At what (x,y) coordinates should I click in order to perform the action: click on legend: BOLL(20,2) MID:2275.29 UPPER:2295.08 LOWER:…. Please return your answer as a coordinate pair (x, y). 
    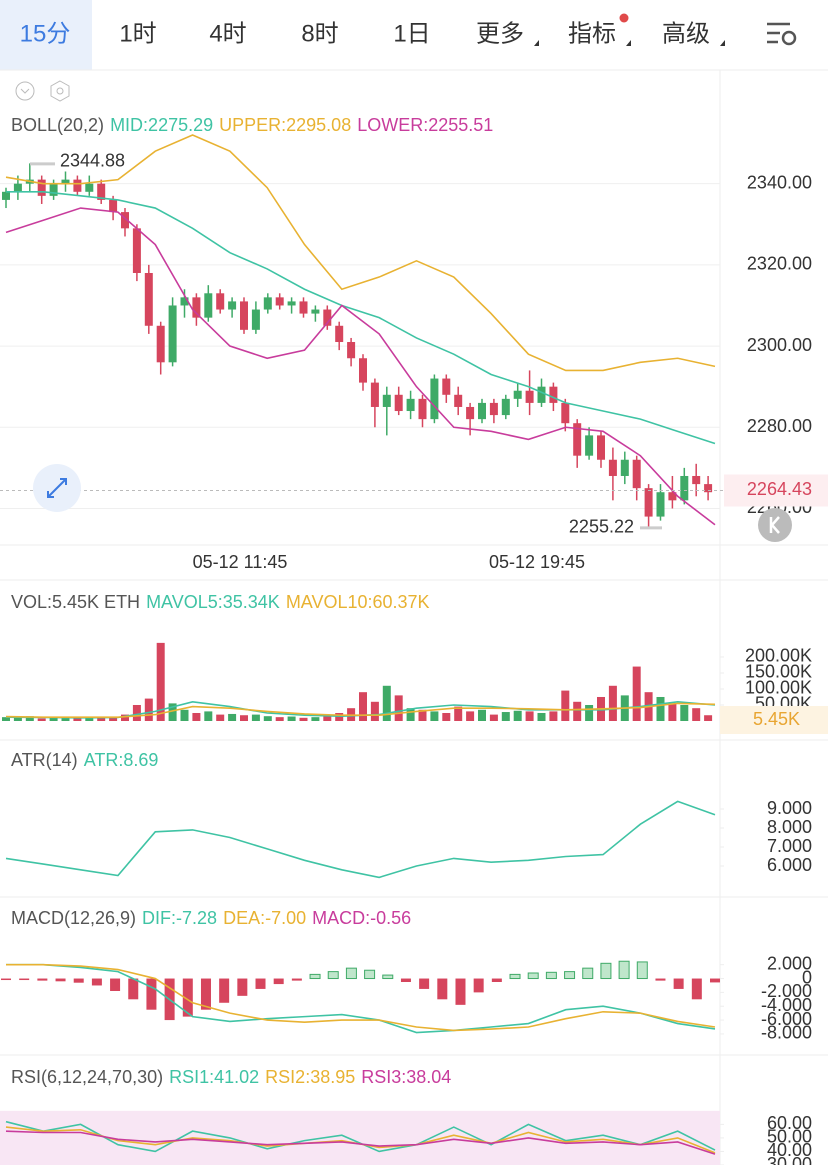
    Looking at the image, I should click on (252, 125).